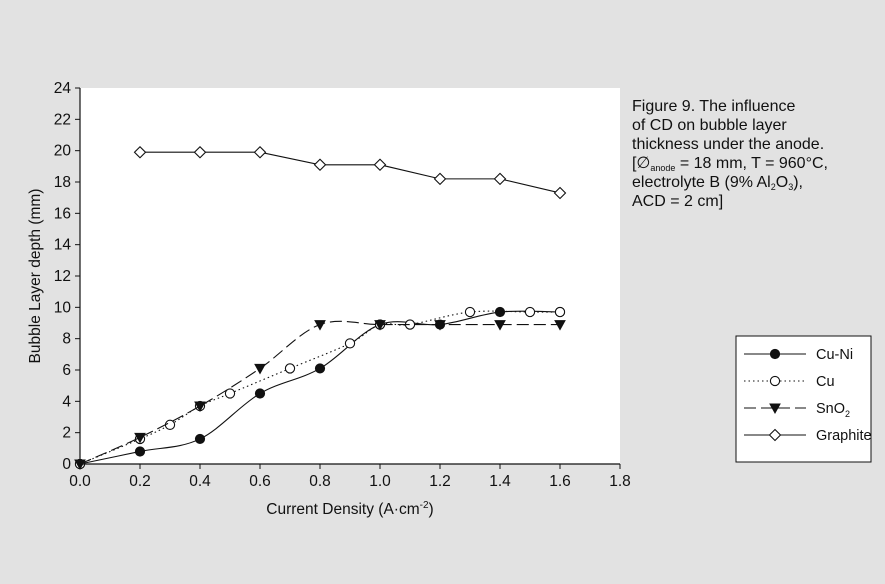 The height and width of the screenshot is (584, 885). What do you see at coordinates (717, 183) in the screenshot?
I see `caption-line: electrolyte B (9% Al2O3),` at bounding box center [717, 183].